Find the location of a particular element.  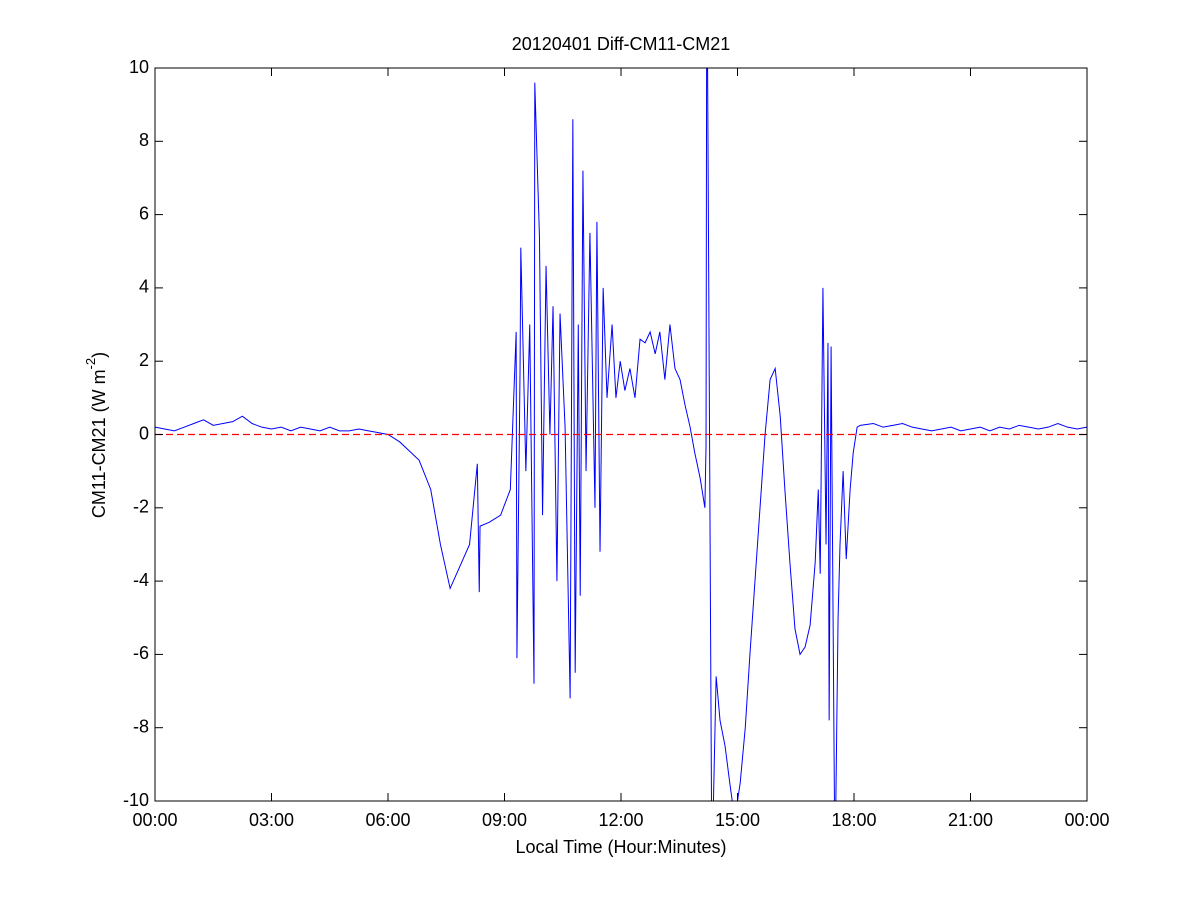

y-axis-label: CM11-CM21 (W m-2) is located at coordinates (95, 435).